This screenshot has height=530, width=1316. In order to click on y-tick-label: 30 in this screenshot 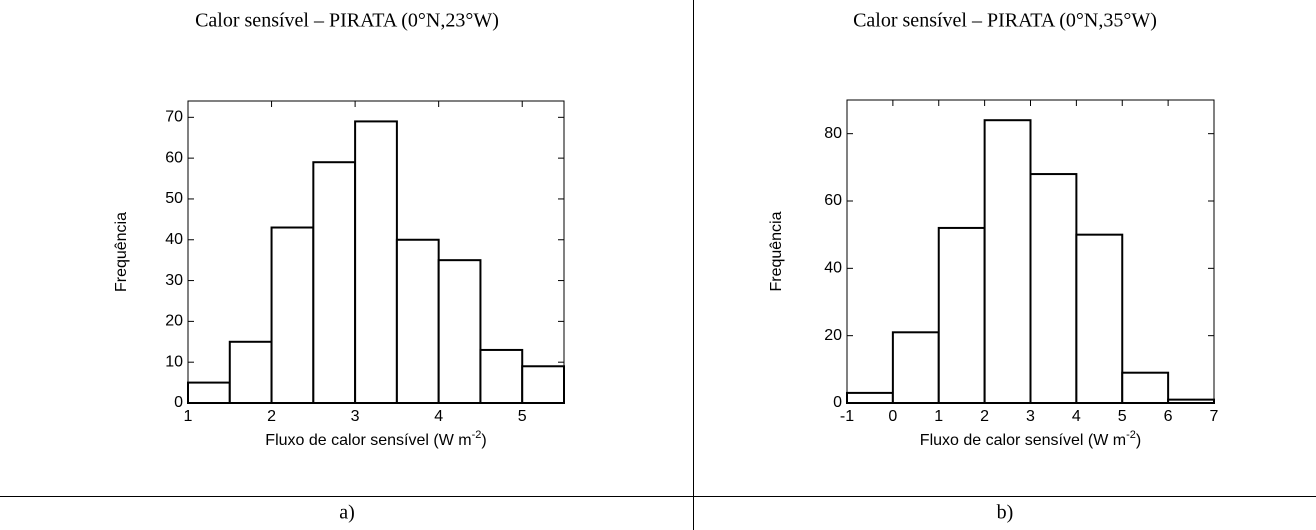, I will do `click(174, 280)`.